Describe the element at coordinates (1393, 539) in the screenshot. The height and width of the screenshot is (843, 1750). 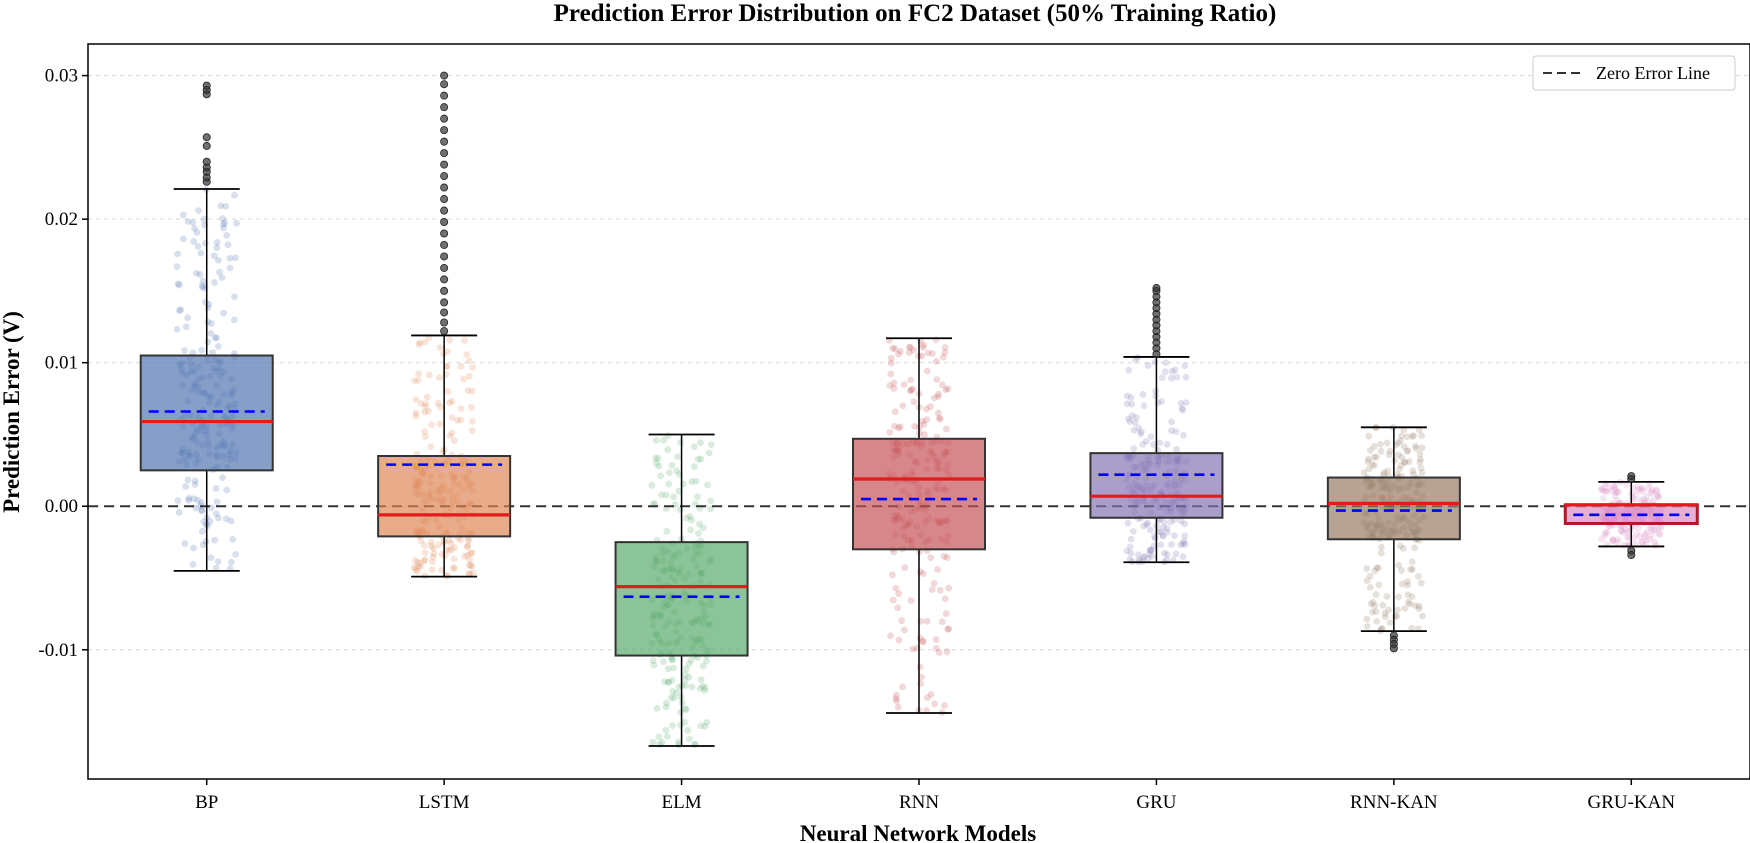
I see `box-rnn-kan` at that location.